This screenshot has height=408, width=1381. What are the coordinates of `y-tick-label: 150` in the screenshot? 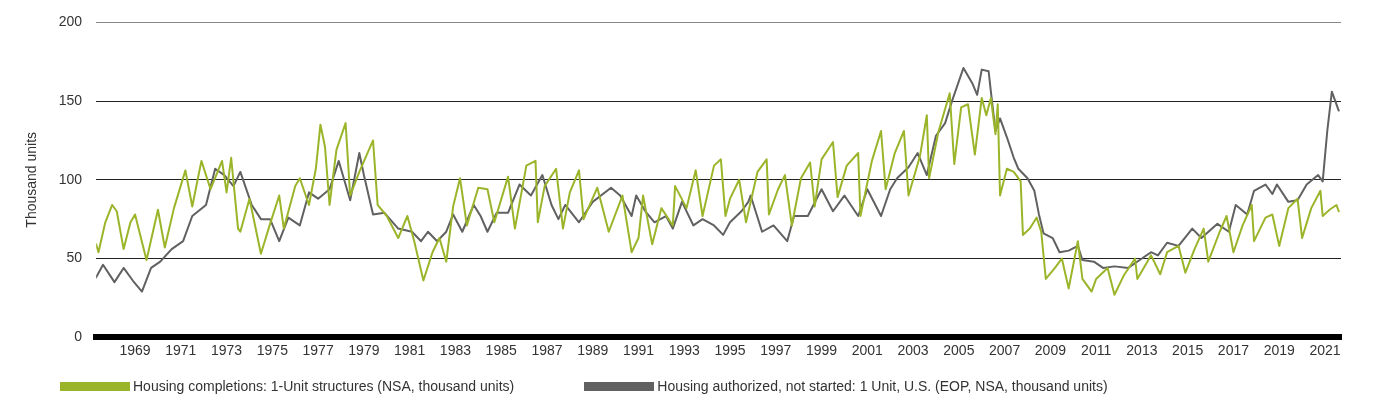 It's located at (70, 99).